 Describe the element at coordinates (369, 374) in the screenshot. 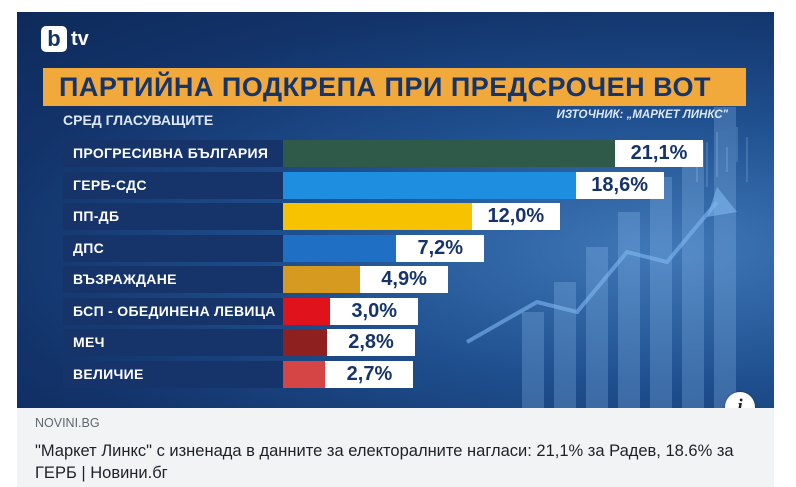

I see `bar-value-label: 2,7%` at that location.